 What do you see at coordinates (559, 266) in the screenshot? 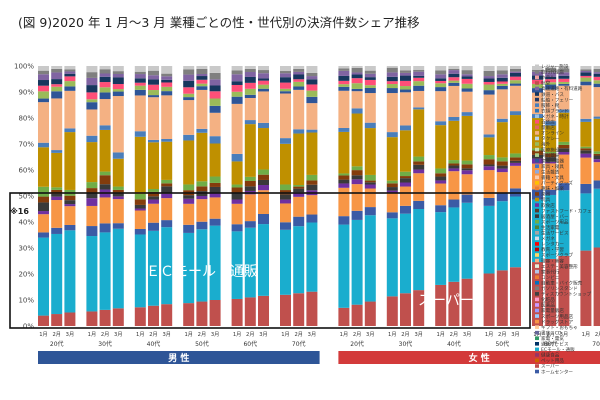
I see `legend-label: エステ・美容整形` at bounding box center [559, 266].